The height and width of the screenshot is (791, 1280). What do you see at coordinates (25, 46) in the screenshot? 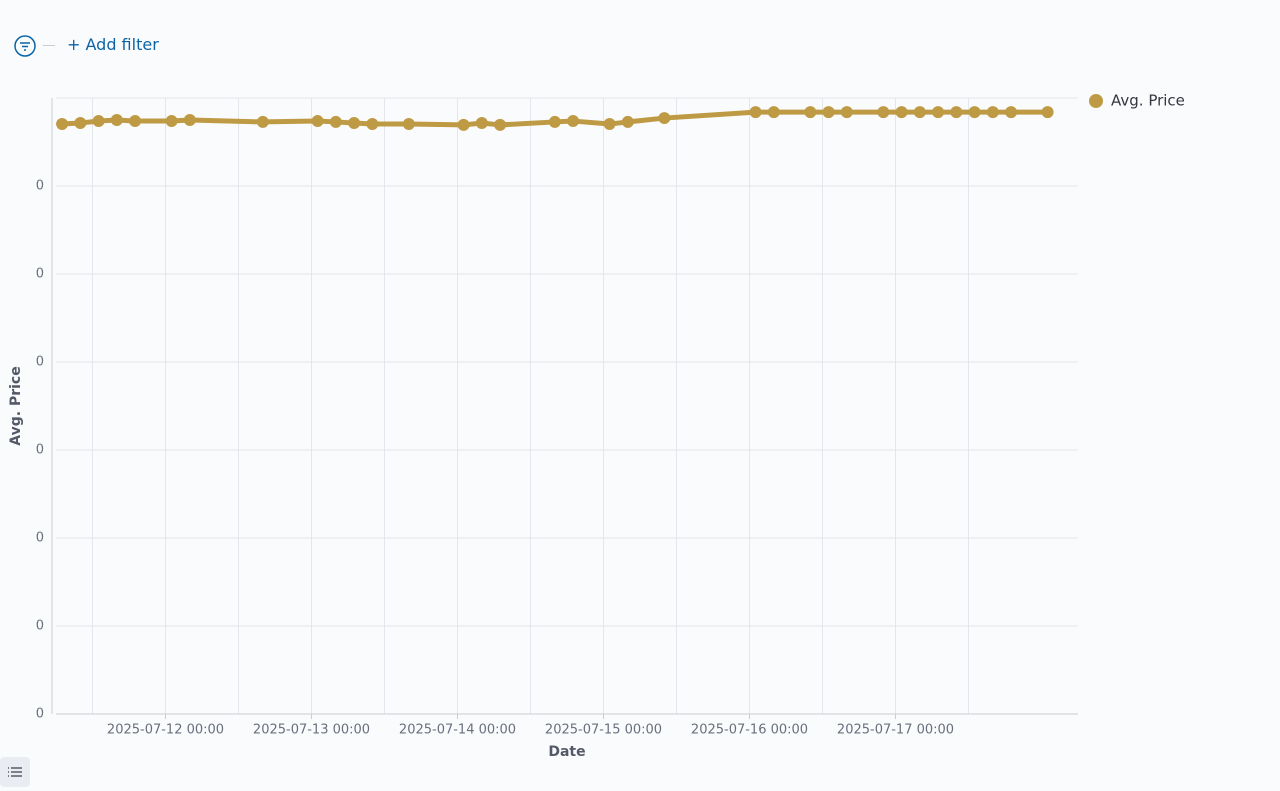
I see `filter-icon` at bounding box center [25, 46].